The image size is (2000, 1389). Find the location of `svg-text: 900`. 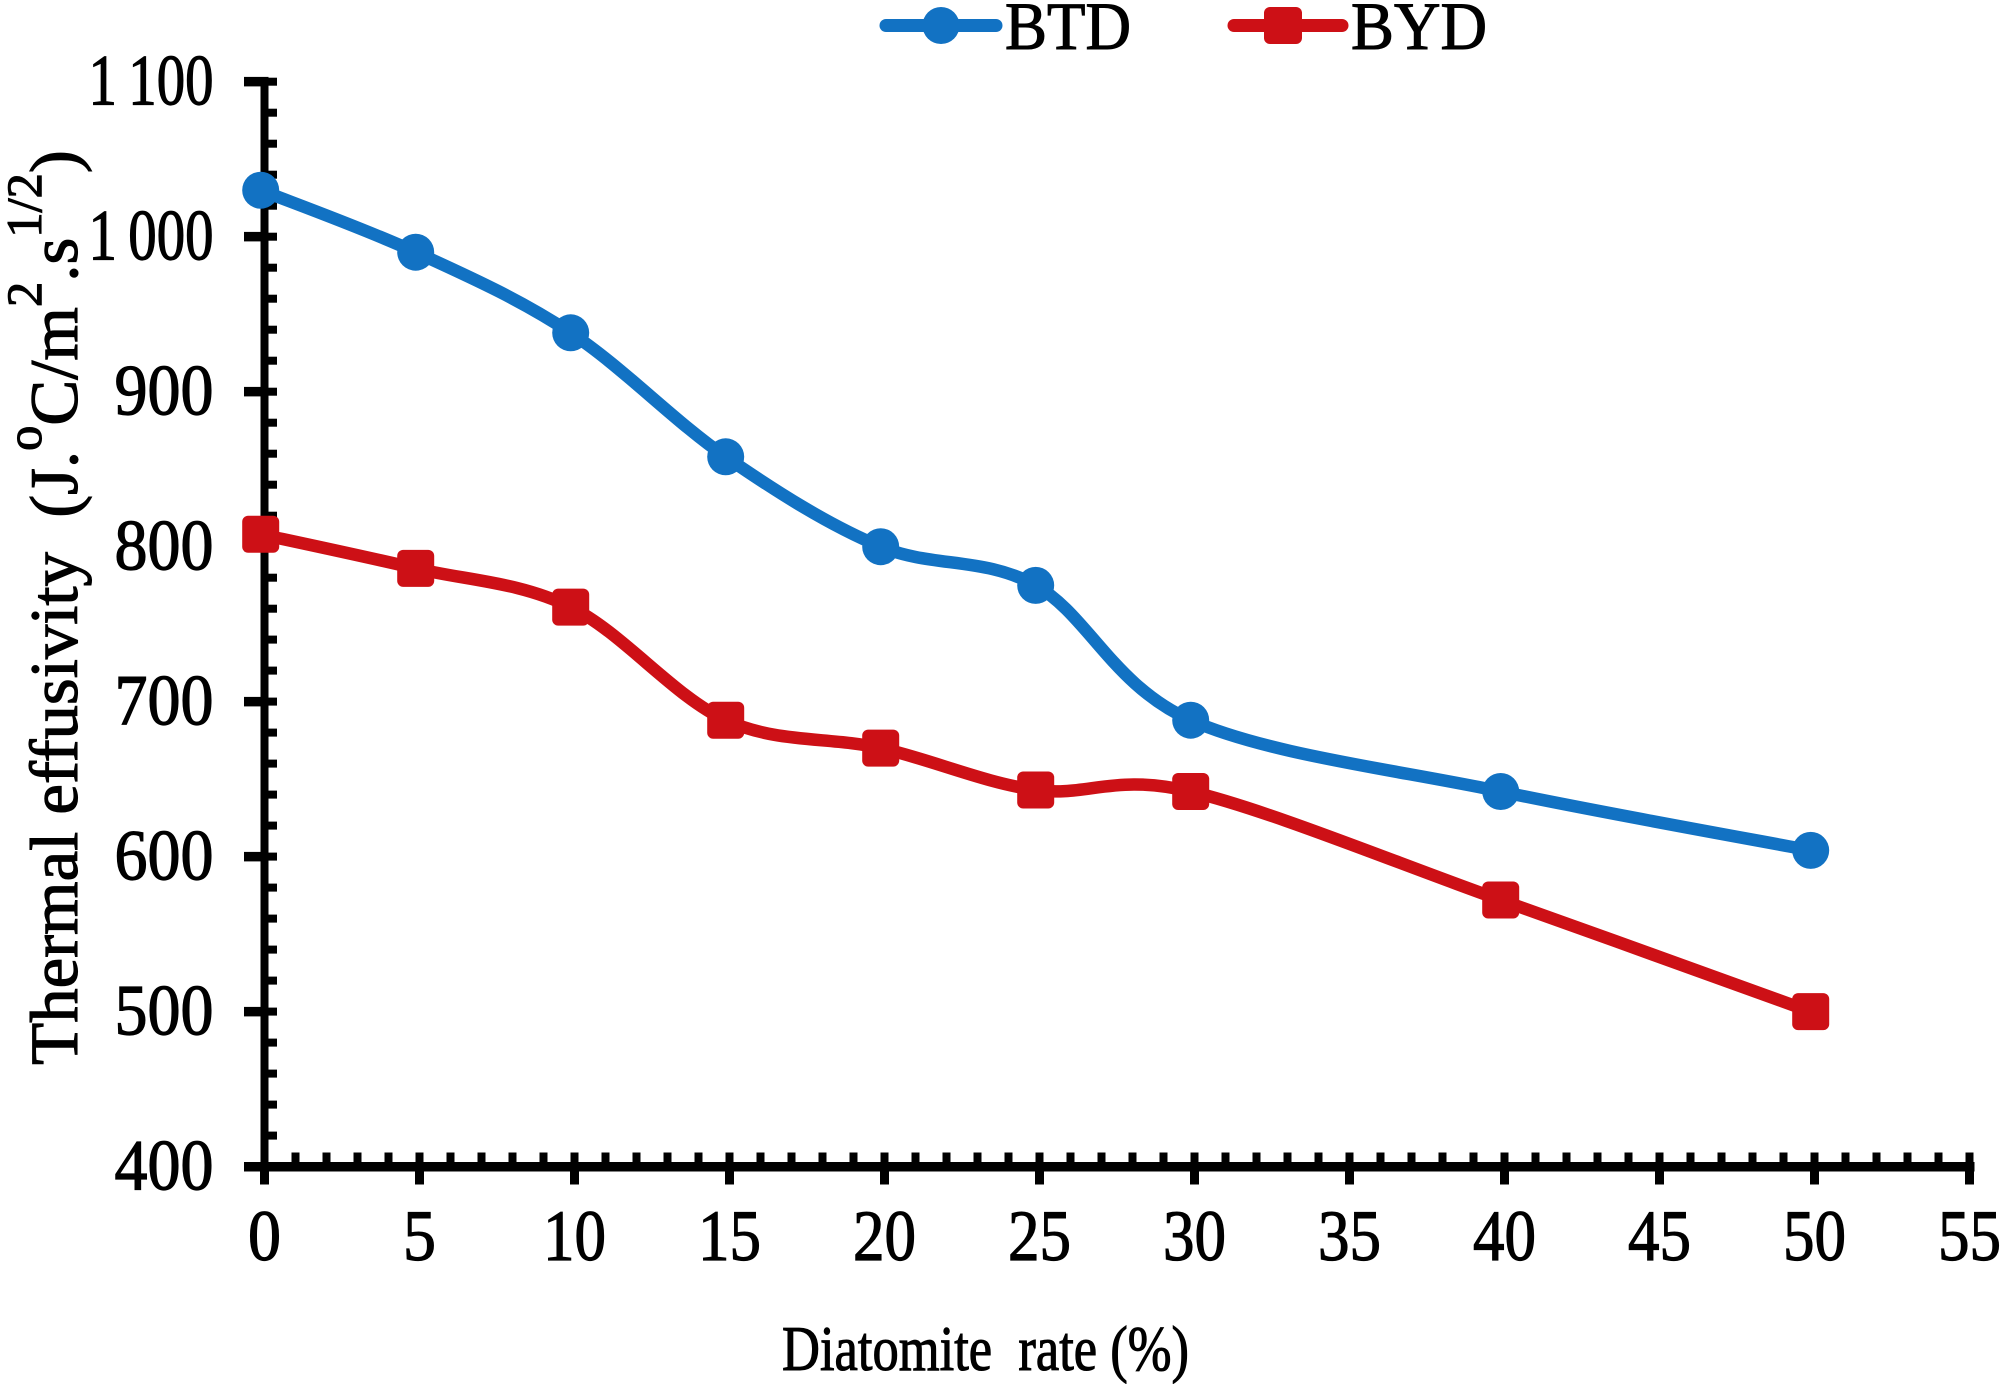

svg-text: 900 is located at coordinates (163, 390).